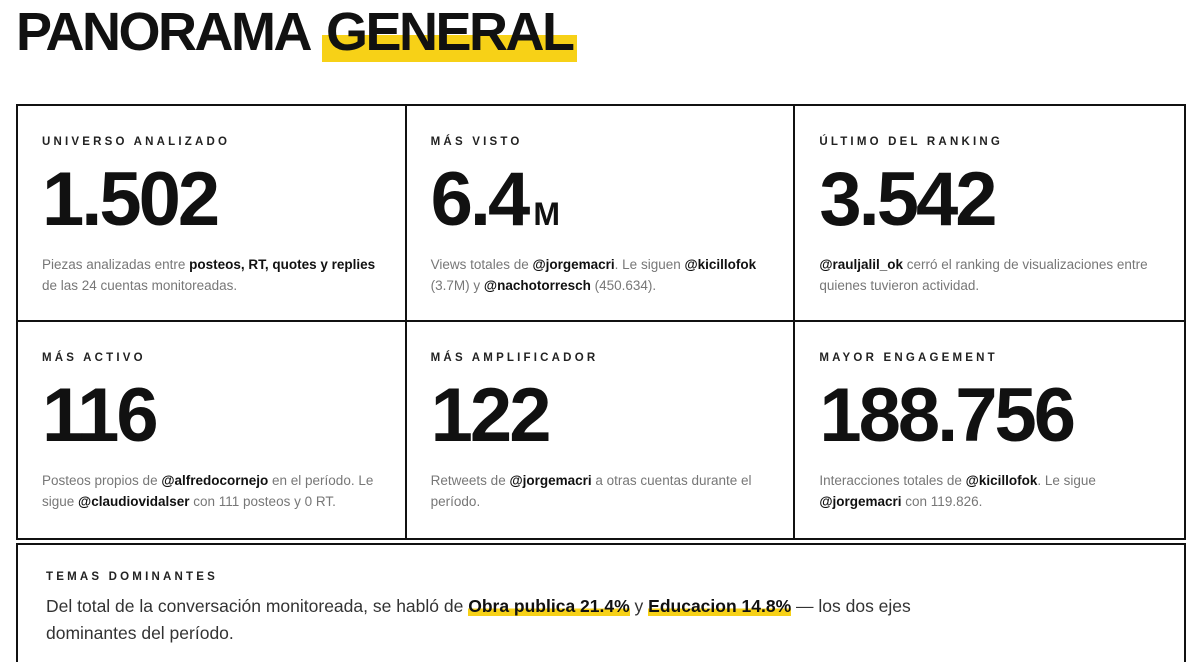  Describe the element at coordinates (600, 207) in the screenshot. I see `stat-value: 6.4 M` at that location.